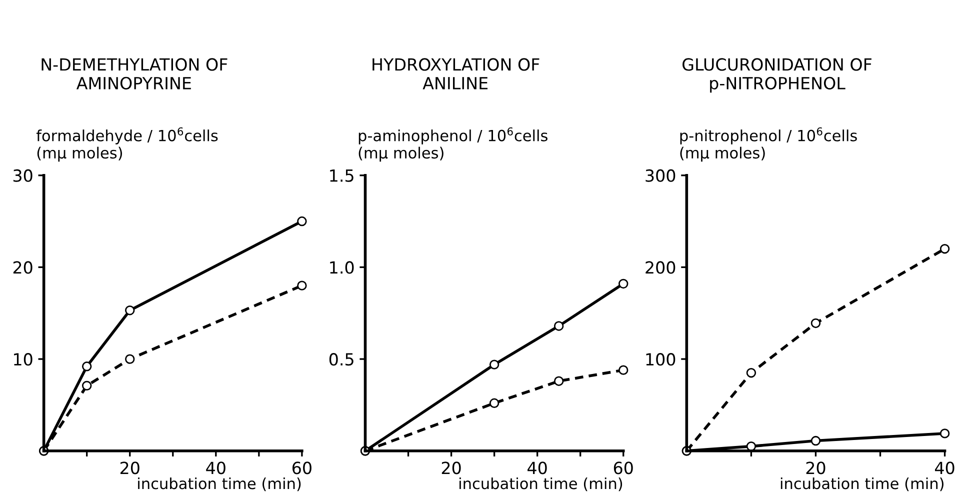 The image size is (974, 501). What do you see at coordinates (342, 176) in the screenshot?
I see `y-tick-label: 1.5` at bounding box center [342, 176].